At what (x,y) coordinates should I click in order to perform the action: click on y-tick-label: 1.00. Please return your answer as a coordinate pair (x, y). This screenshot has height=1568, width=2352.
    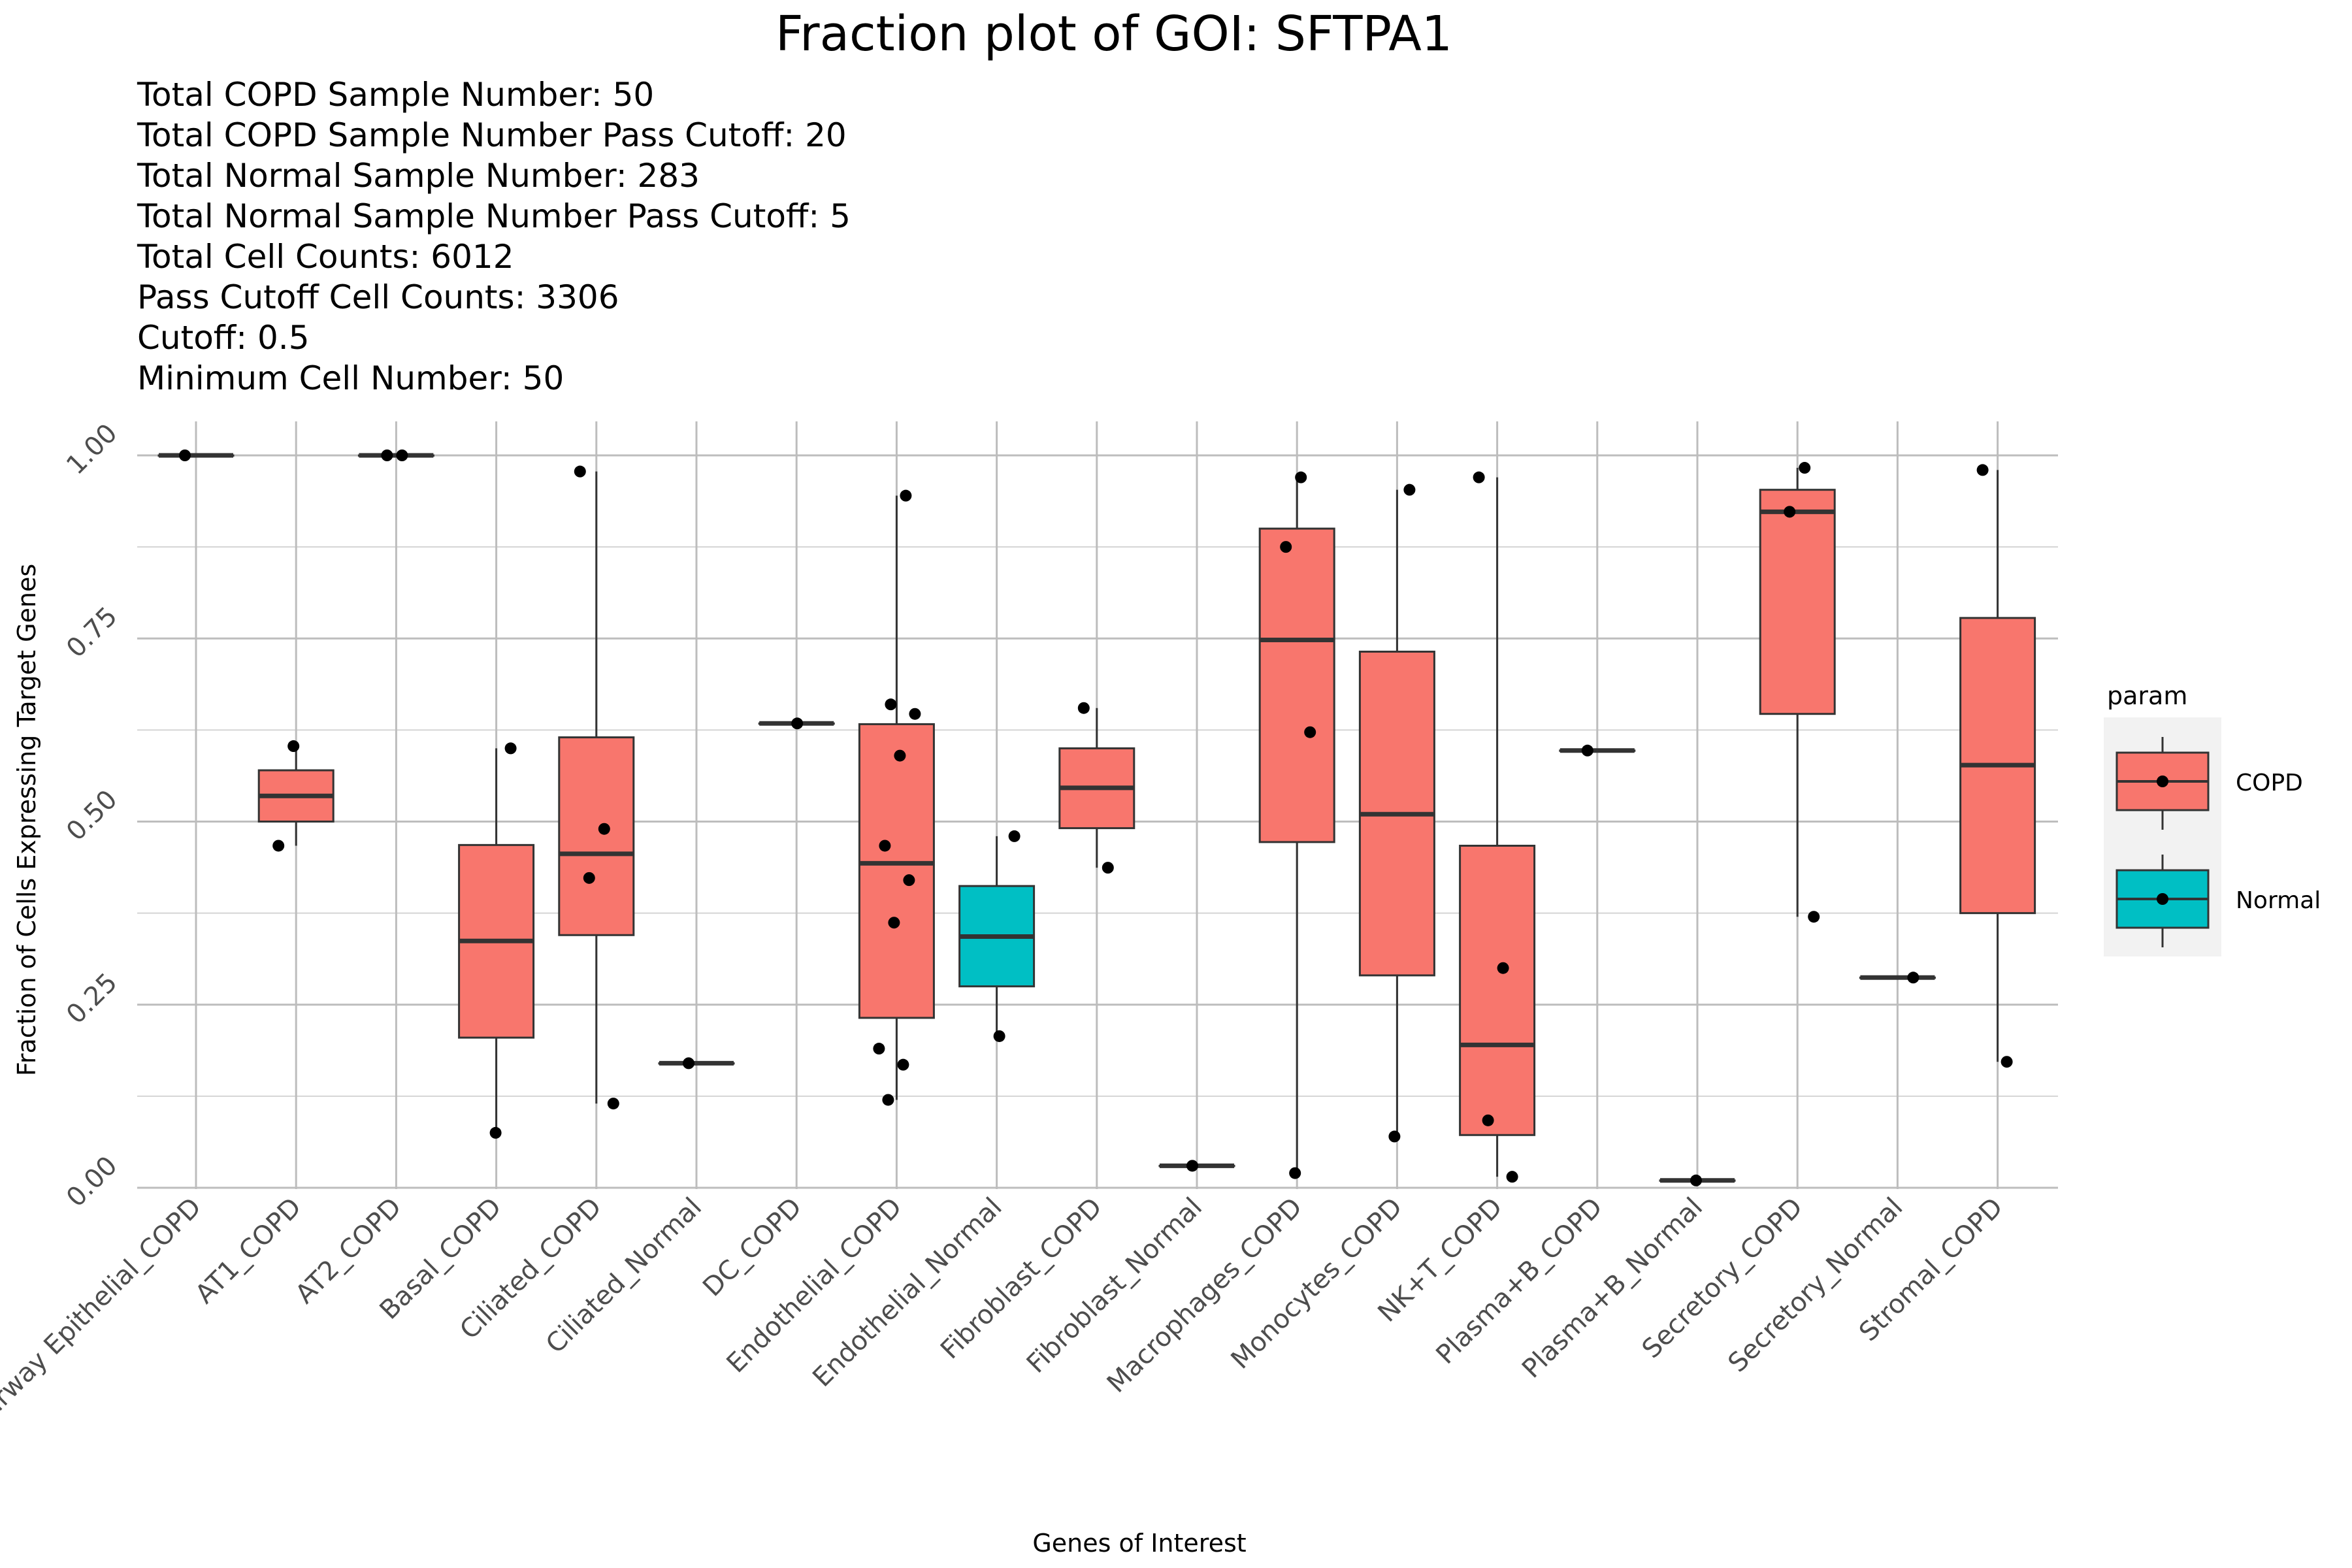
    Looking at the image, I should click on (92, 449).